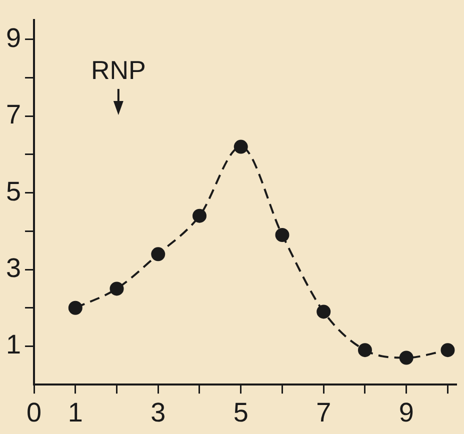 This screenshot has width=464, height=434. I want to click on y-tick-label: 3, so click(14, 267).